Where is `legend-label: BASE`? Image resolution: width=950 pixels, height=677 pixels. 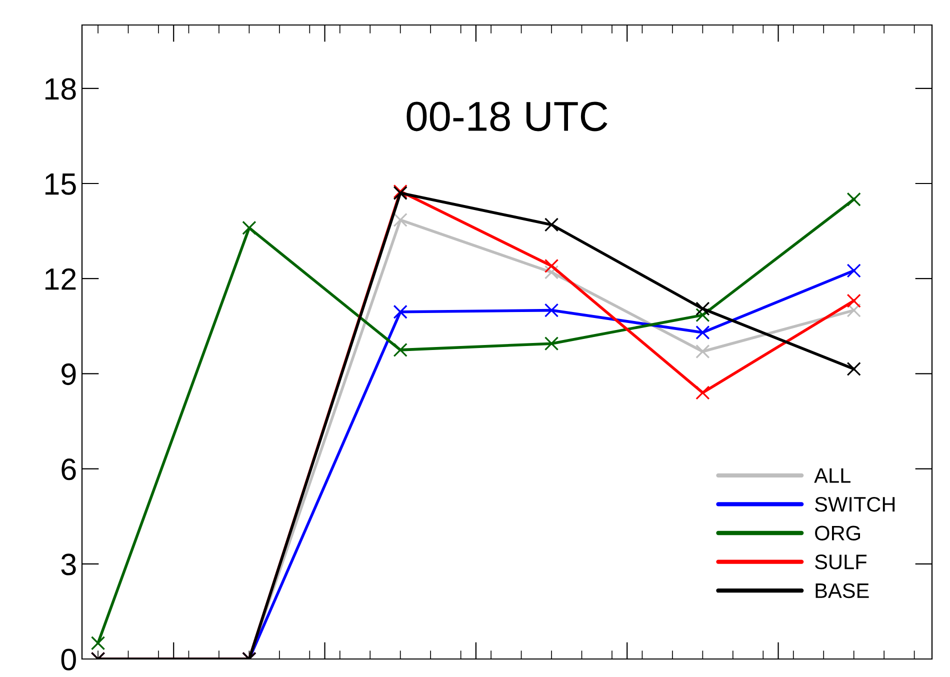 legend-label: BASE is located at coordinates (842, 590).